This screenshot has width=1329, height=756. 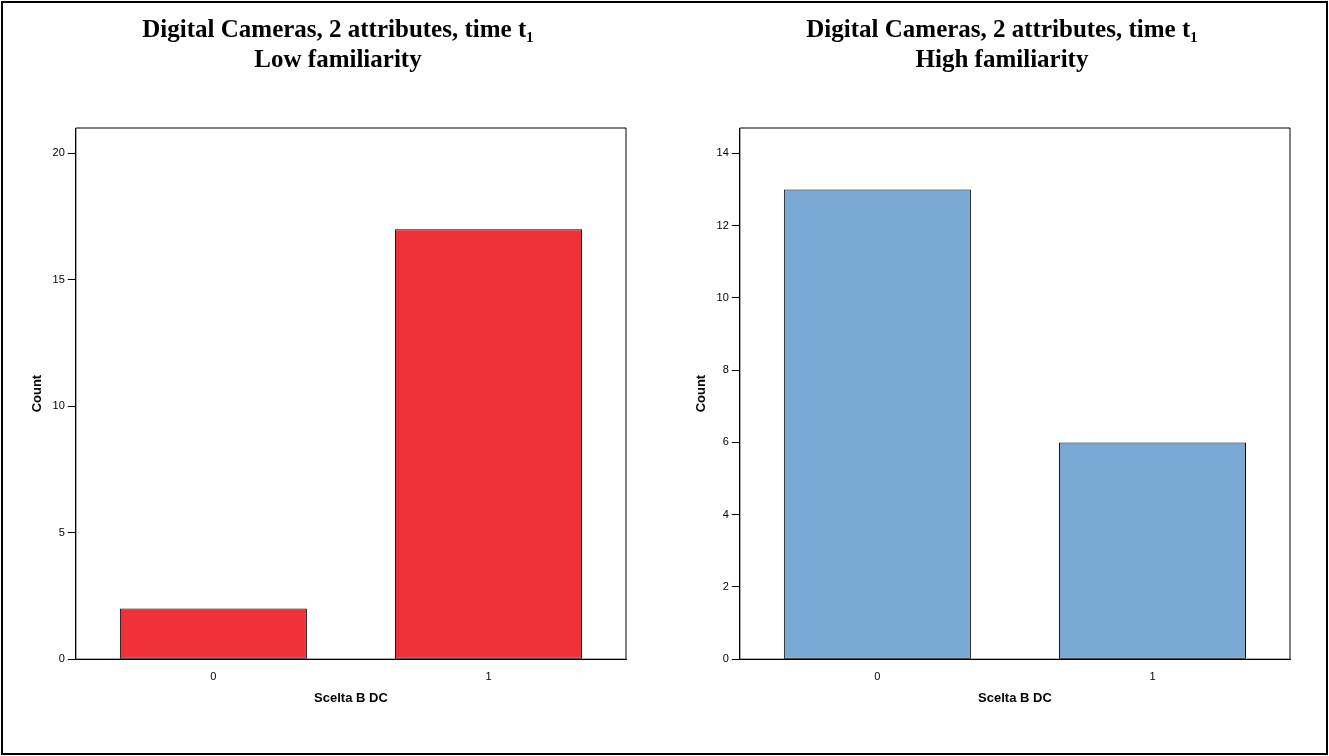 I want to click on y-tick-label: 5, so click(x=61, y=531).